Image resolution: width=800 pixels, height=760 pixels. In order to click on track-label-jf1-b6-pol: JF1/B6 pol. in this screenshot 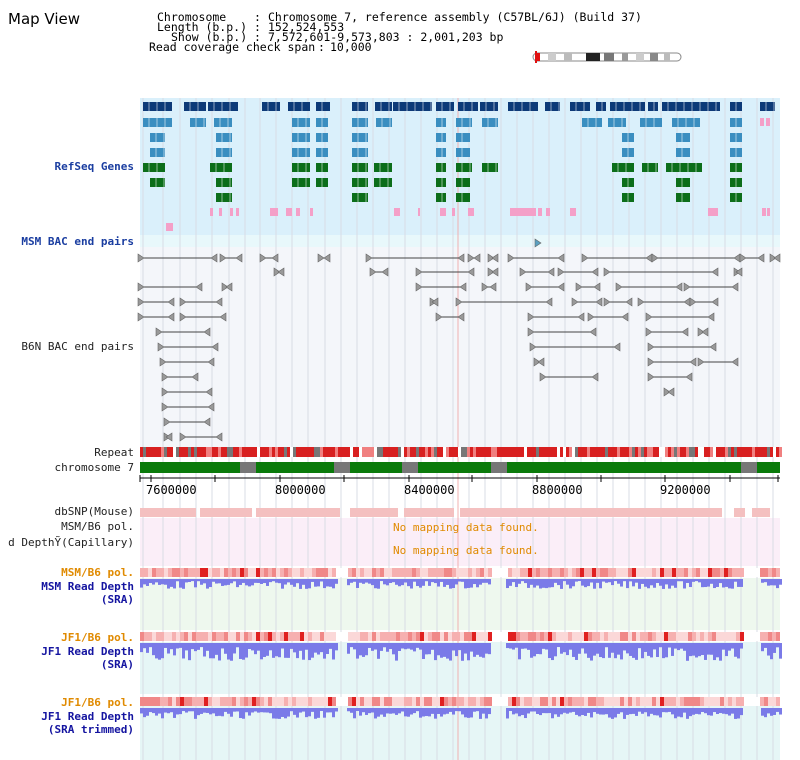, I will do `click(97, 637)`.